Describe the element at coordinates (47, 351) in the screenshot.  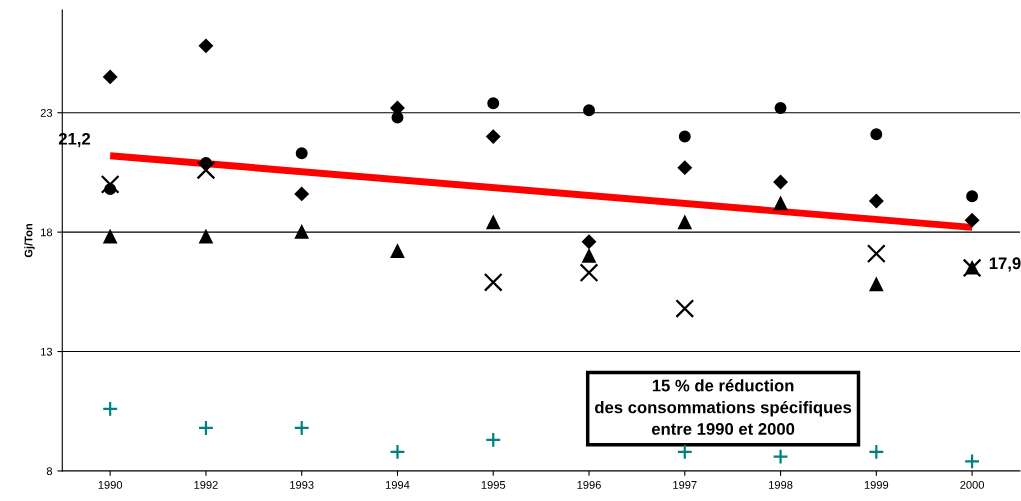
I see `y-tick-label: 13` at that location.